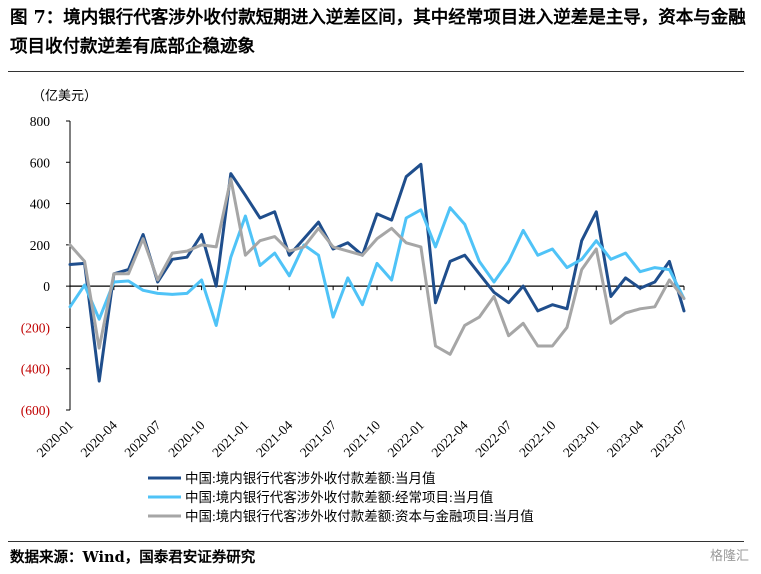  What do you see at coordinates (186, 438) in the screenshot?
I see `x-tick-label: 2020-10` at bounding box center [186, 438].